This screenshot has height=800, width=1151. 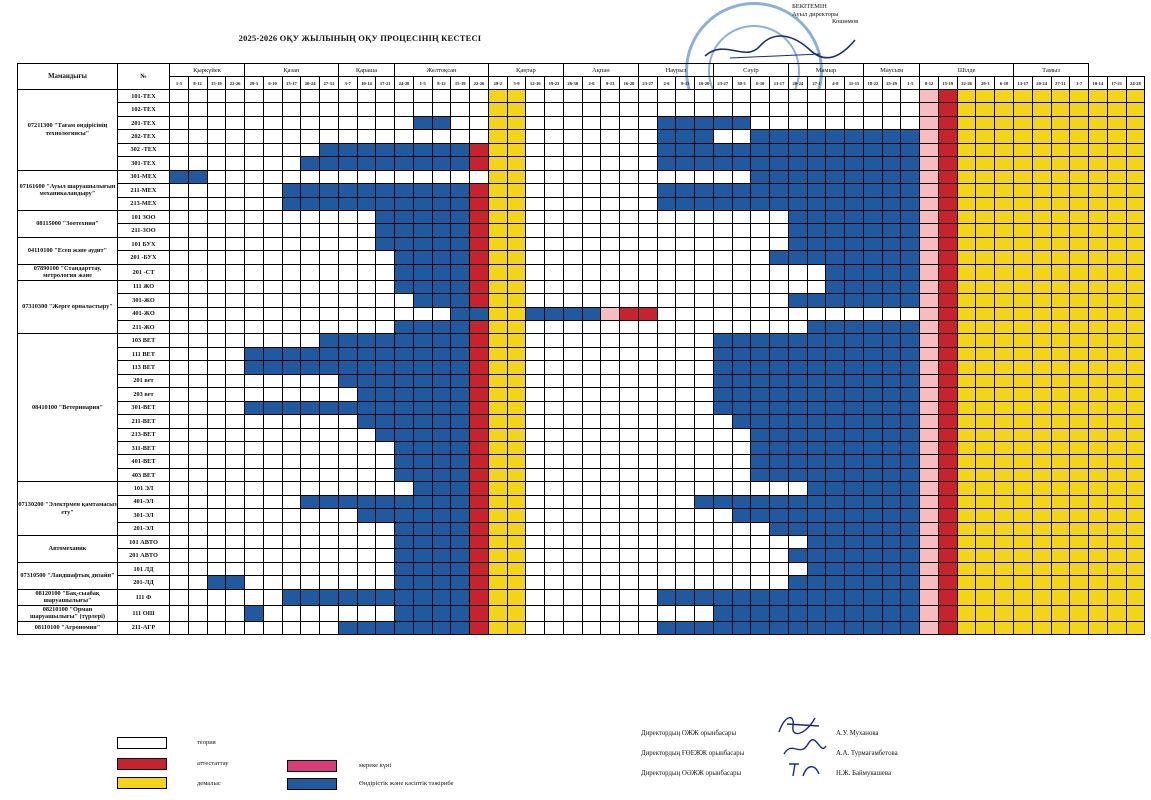 I want to click on table-row: 111 ВЕТ, so click(x=582, y=354).